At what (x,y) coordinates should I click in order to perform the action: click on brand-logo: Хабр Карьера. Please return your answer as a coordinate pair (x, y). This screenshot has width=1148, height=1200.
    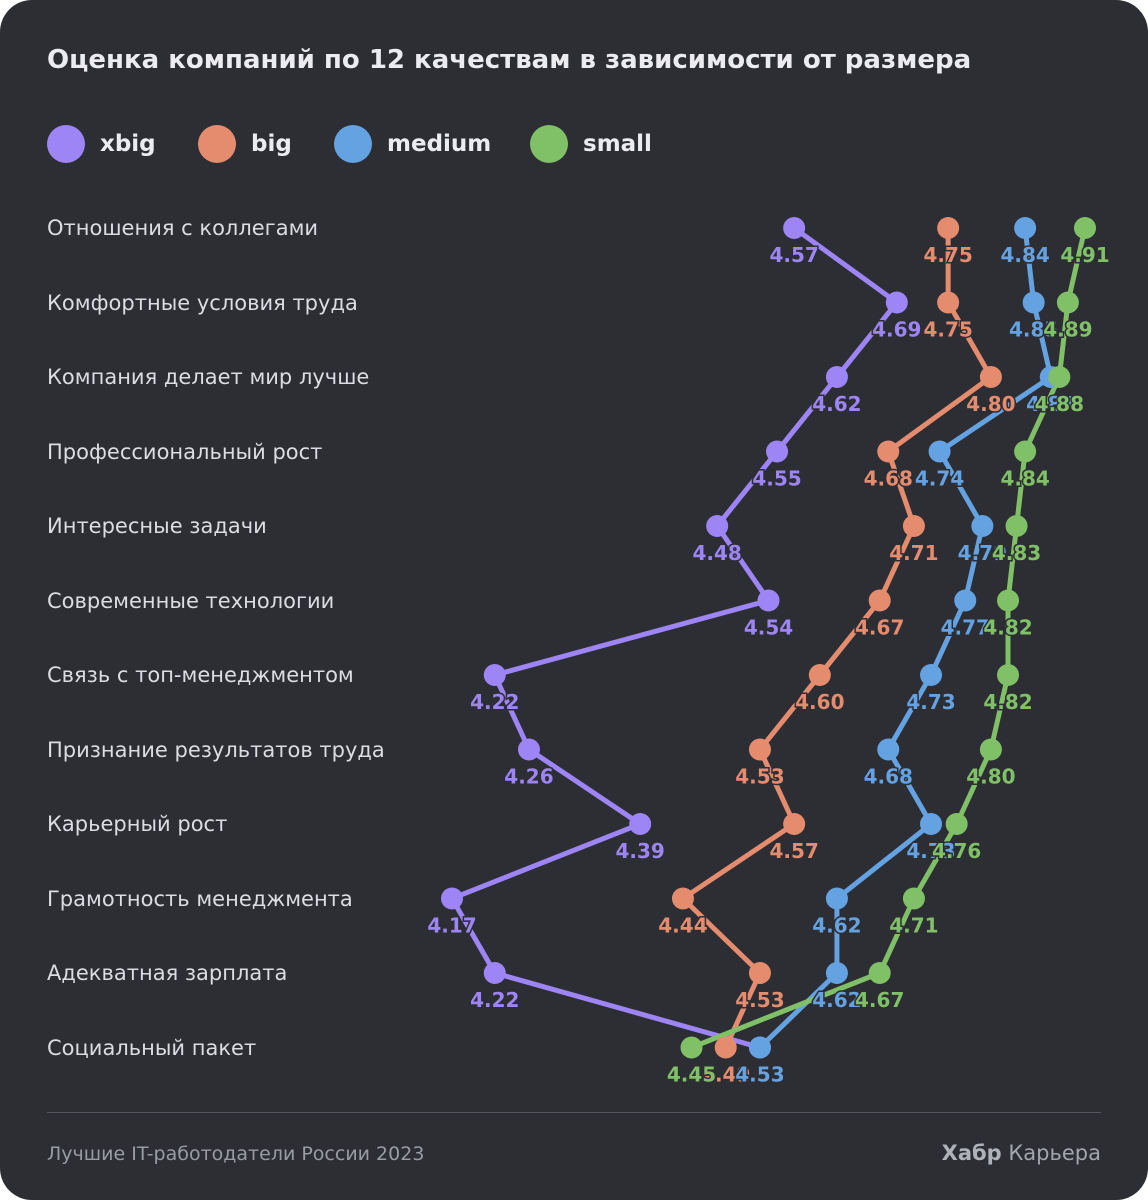
    Looking at the image, I should click on (1021, 1153).